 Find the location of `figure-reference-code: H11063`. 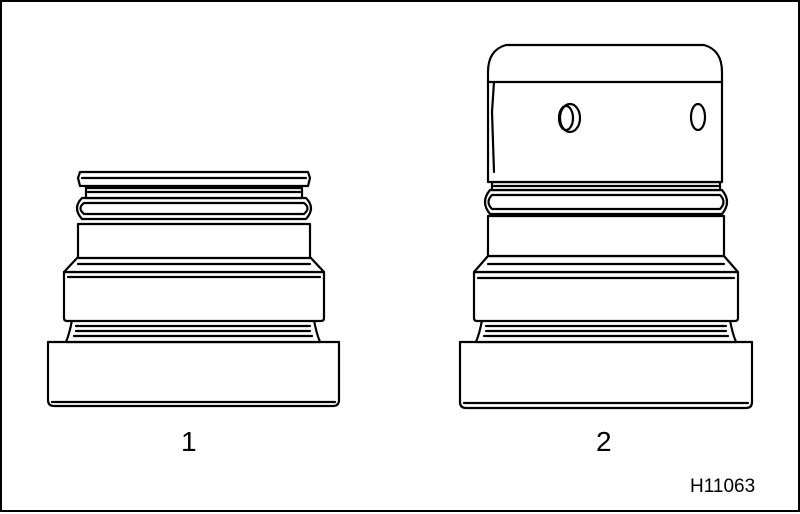

figure-reference-code: H11063 is located at coordinates (723, 486).